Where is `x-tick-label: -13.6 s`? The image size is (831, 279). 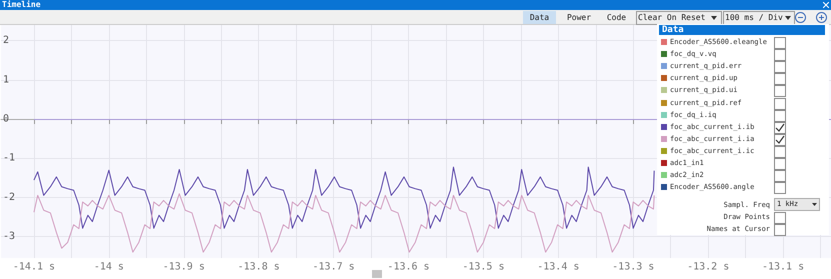 x-tick-label: -13.6 s is located at coordinates (408, 267).